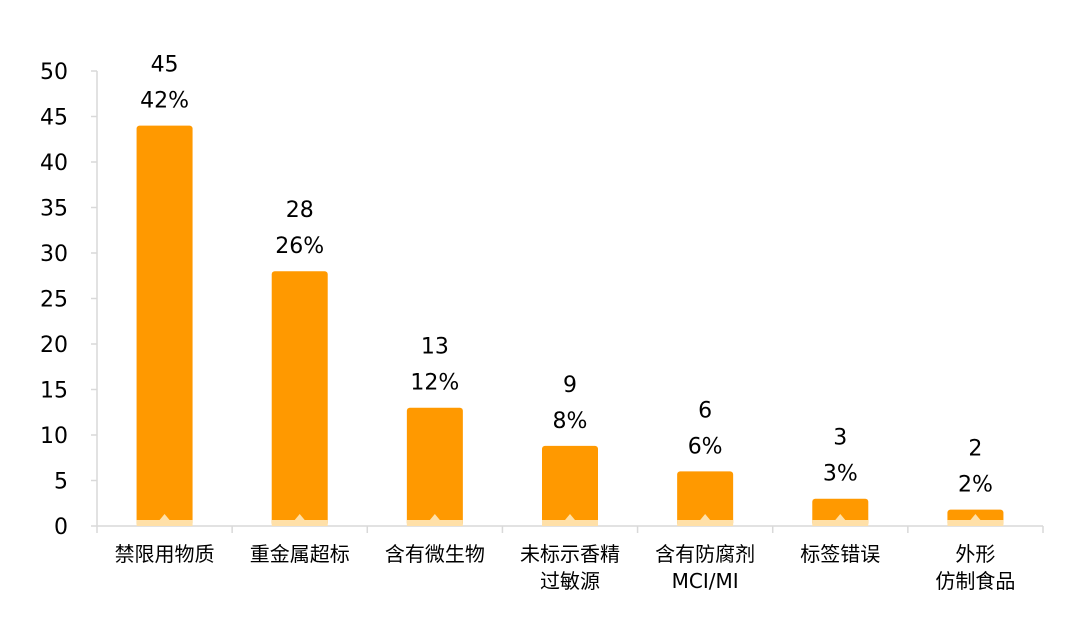 The height and width of the screenshot is (622, 1080). Describe the element at coordinates (570, 554) in the screenshot. I see `x-category-label: 未标示香精` at that location.